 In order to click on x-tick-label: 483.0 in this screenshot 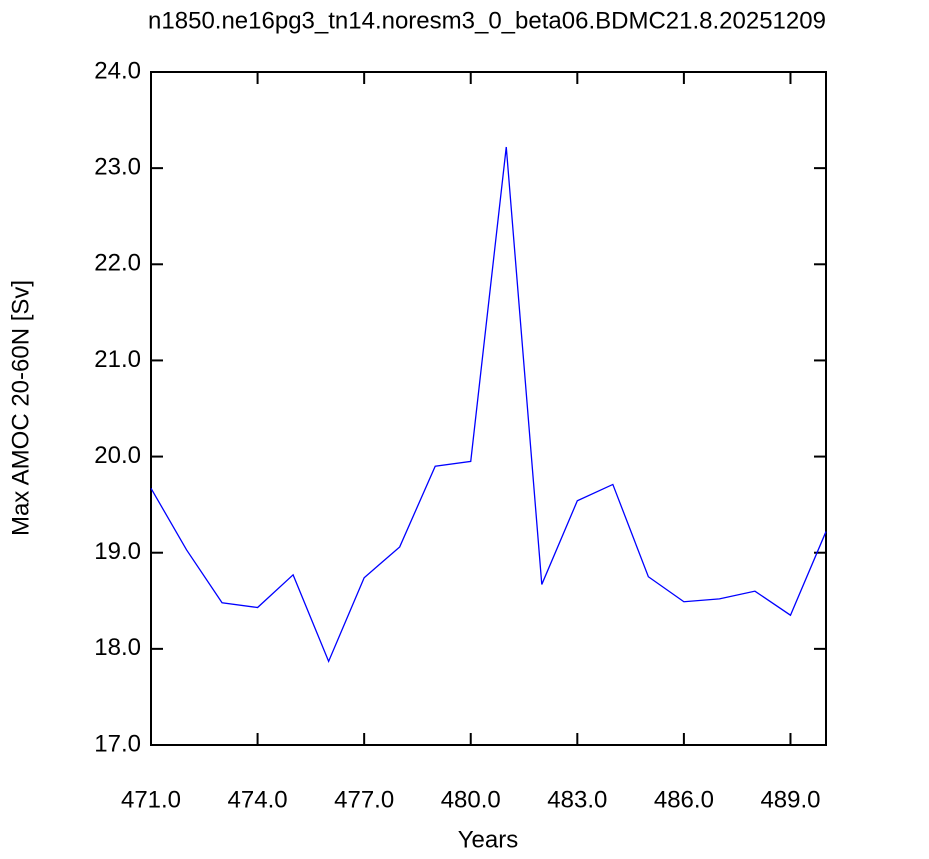, I will do `click(577, 799)`.